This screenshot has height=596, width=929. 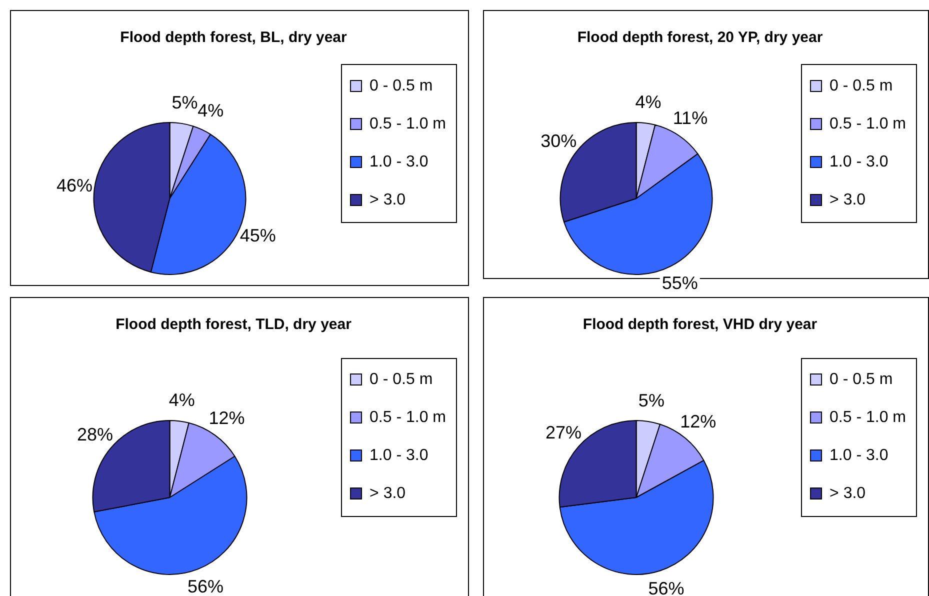 What do you see at coordinates (690, 118) in the screenshot?
I see `data-label: 11%` at bounding box center [690, 118].